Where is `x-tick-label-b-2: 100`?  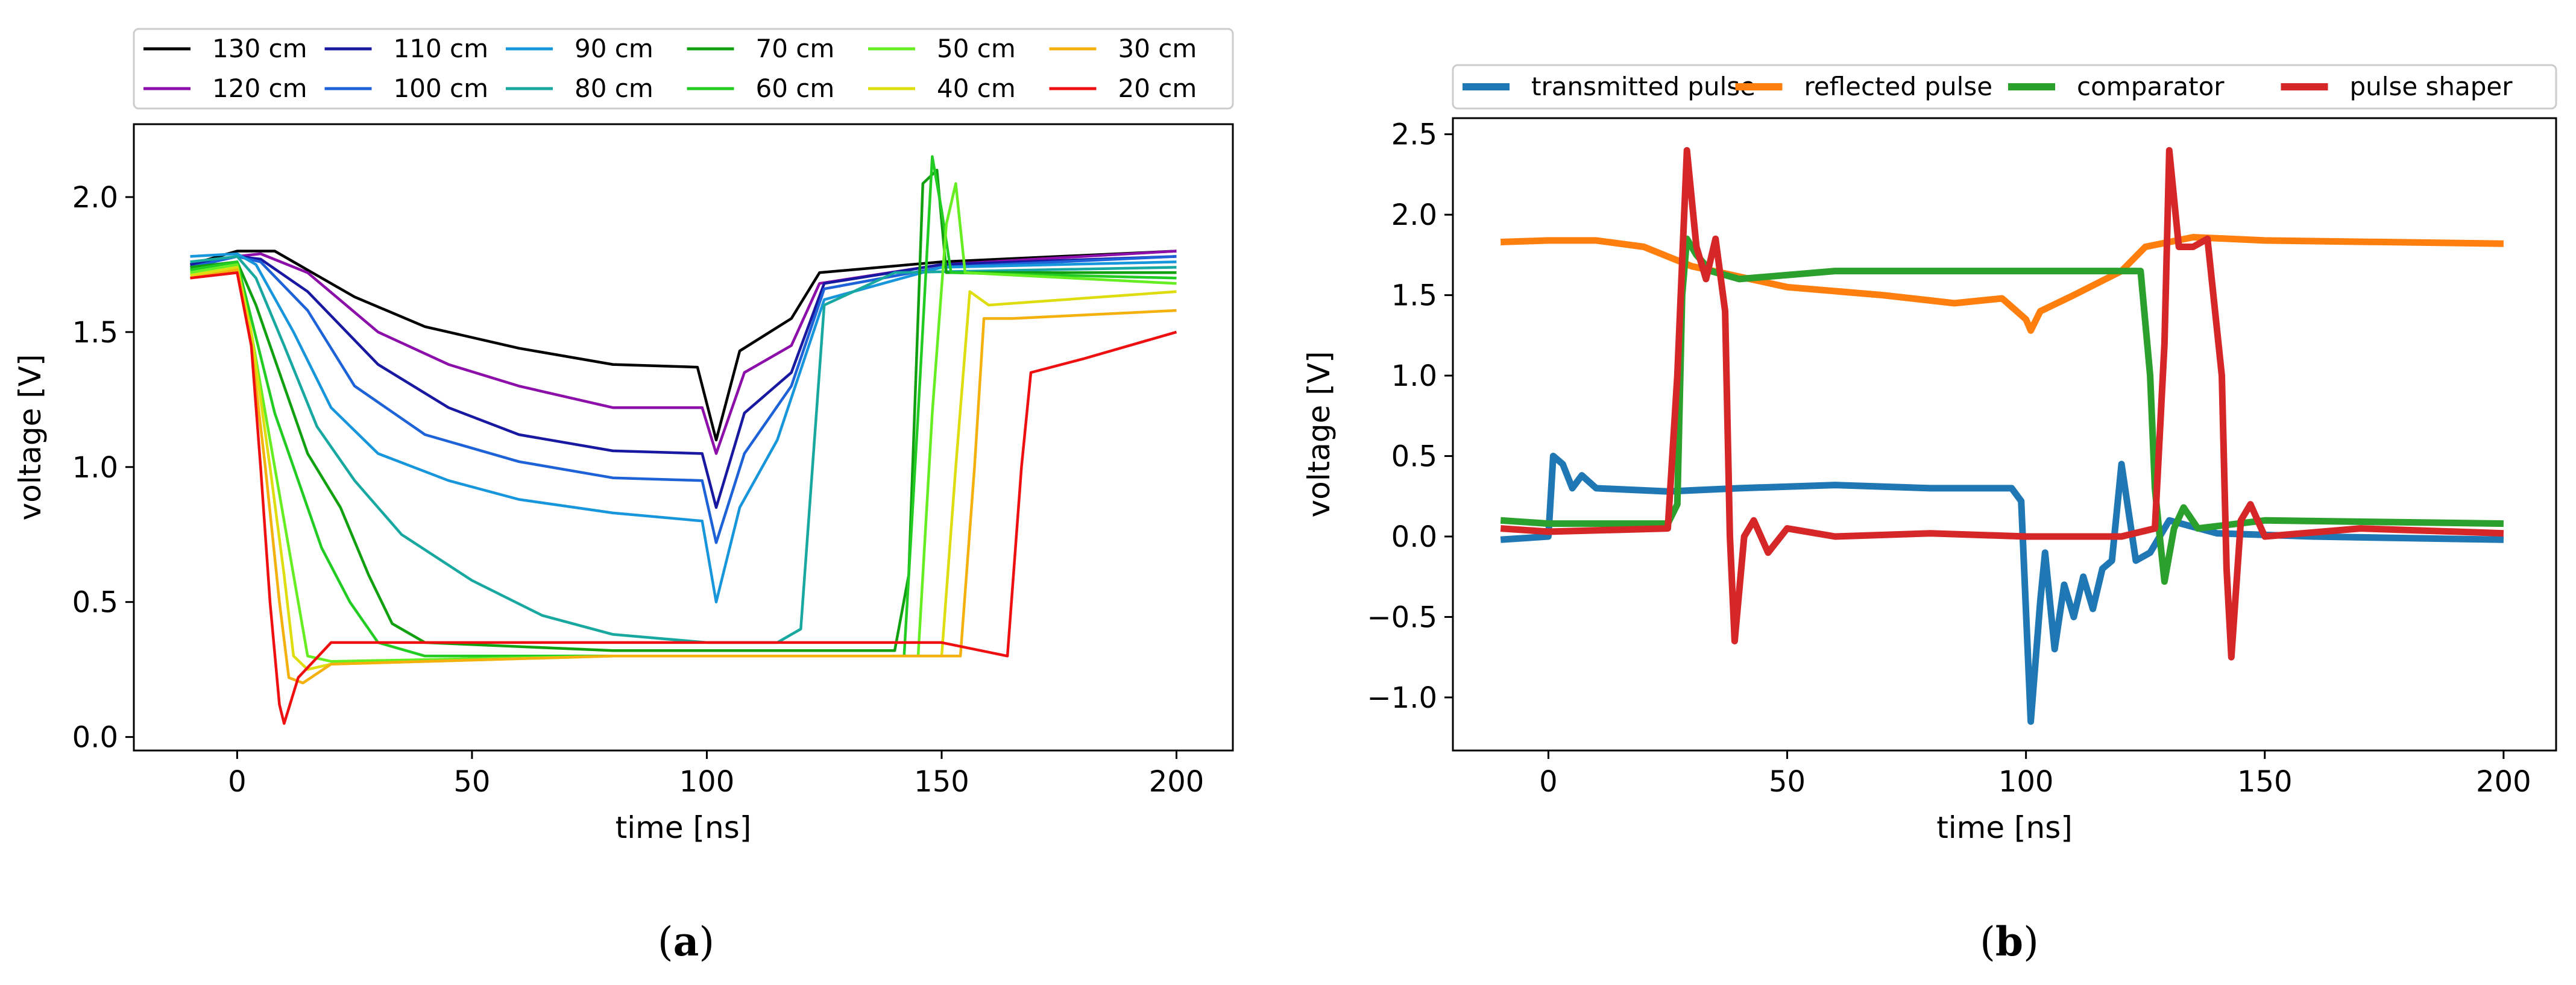
x-tick-label-b-2: 100 is located at coordinates (2026, 782).